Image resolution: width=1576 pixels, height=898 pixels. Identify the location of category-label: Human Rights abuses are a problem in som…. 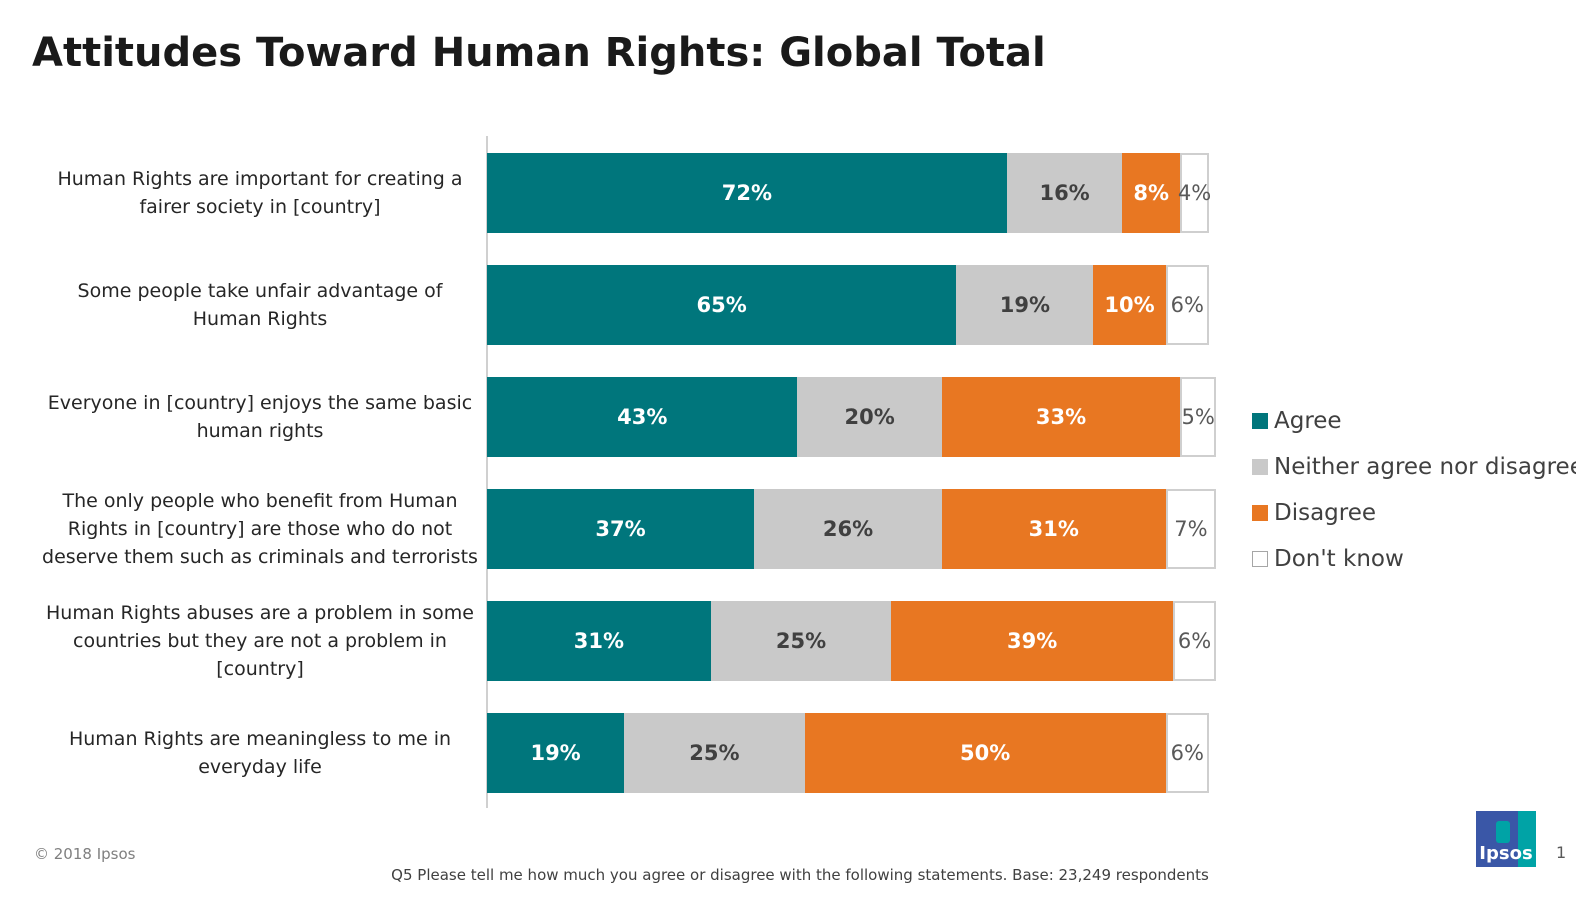
(260, 641).